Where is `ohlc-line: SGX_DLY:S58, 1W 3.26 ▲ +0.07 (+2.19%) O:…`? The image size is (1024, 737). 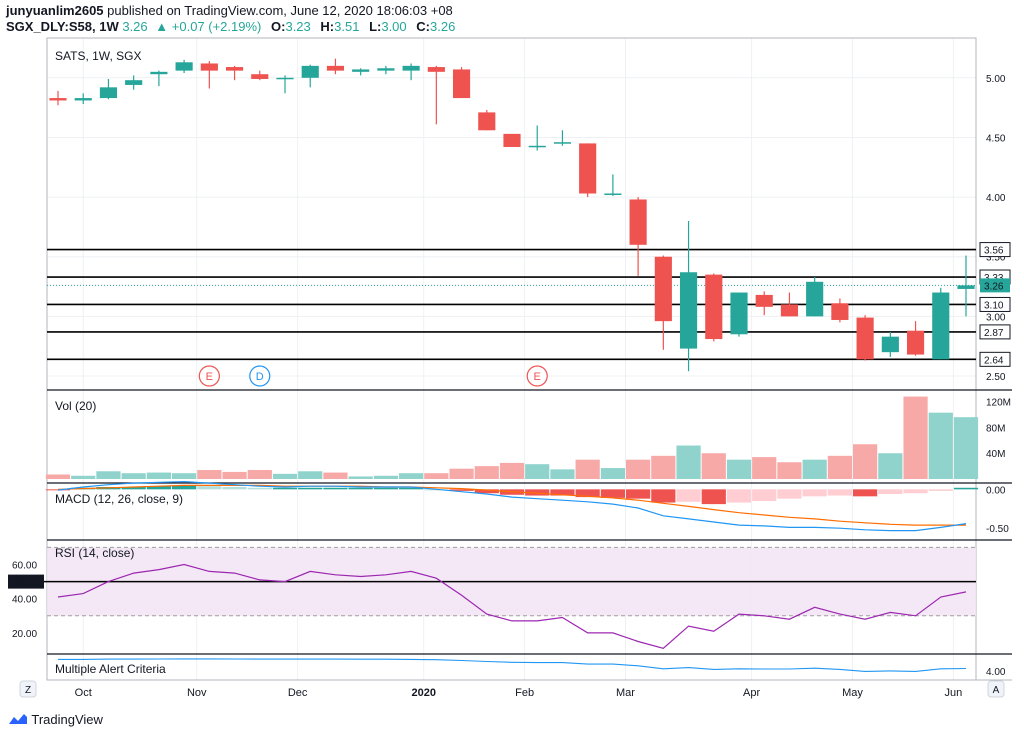
ohlc-line: SGX_DLY:S58, 1W 3.26 ▲ +0.07 (+2.19%) O:… is located at coordinates (230, 26).